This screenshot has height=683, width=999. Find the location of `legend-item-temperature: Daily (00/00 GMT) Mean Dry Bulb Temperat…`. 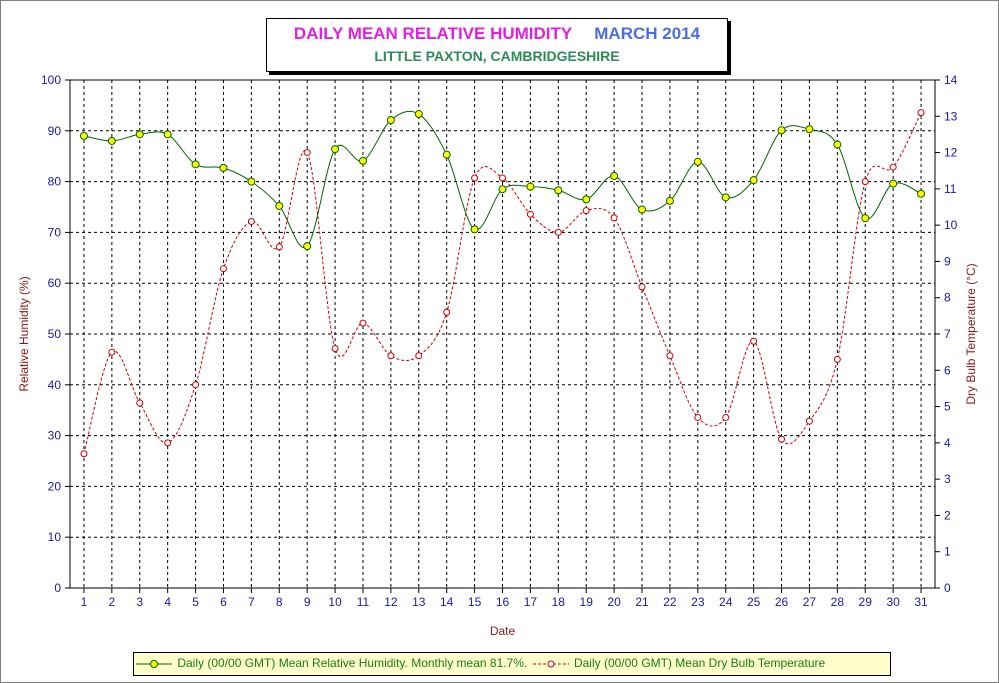

legend-item-temperature: Daily (00/00 GMT) Mean Dry Bulb Temperat… is located at coordinates (678, 663).